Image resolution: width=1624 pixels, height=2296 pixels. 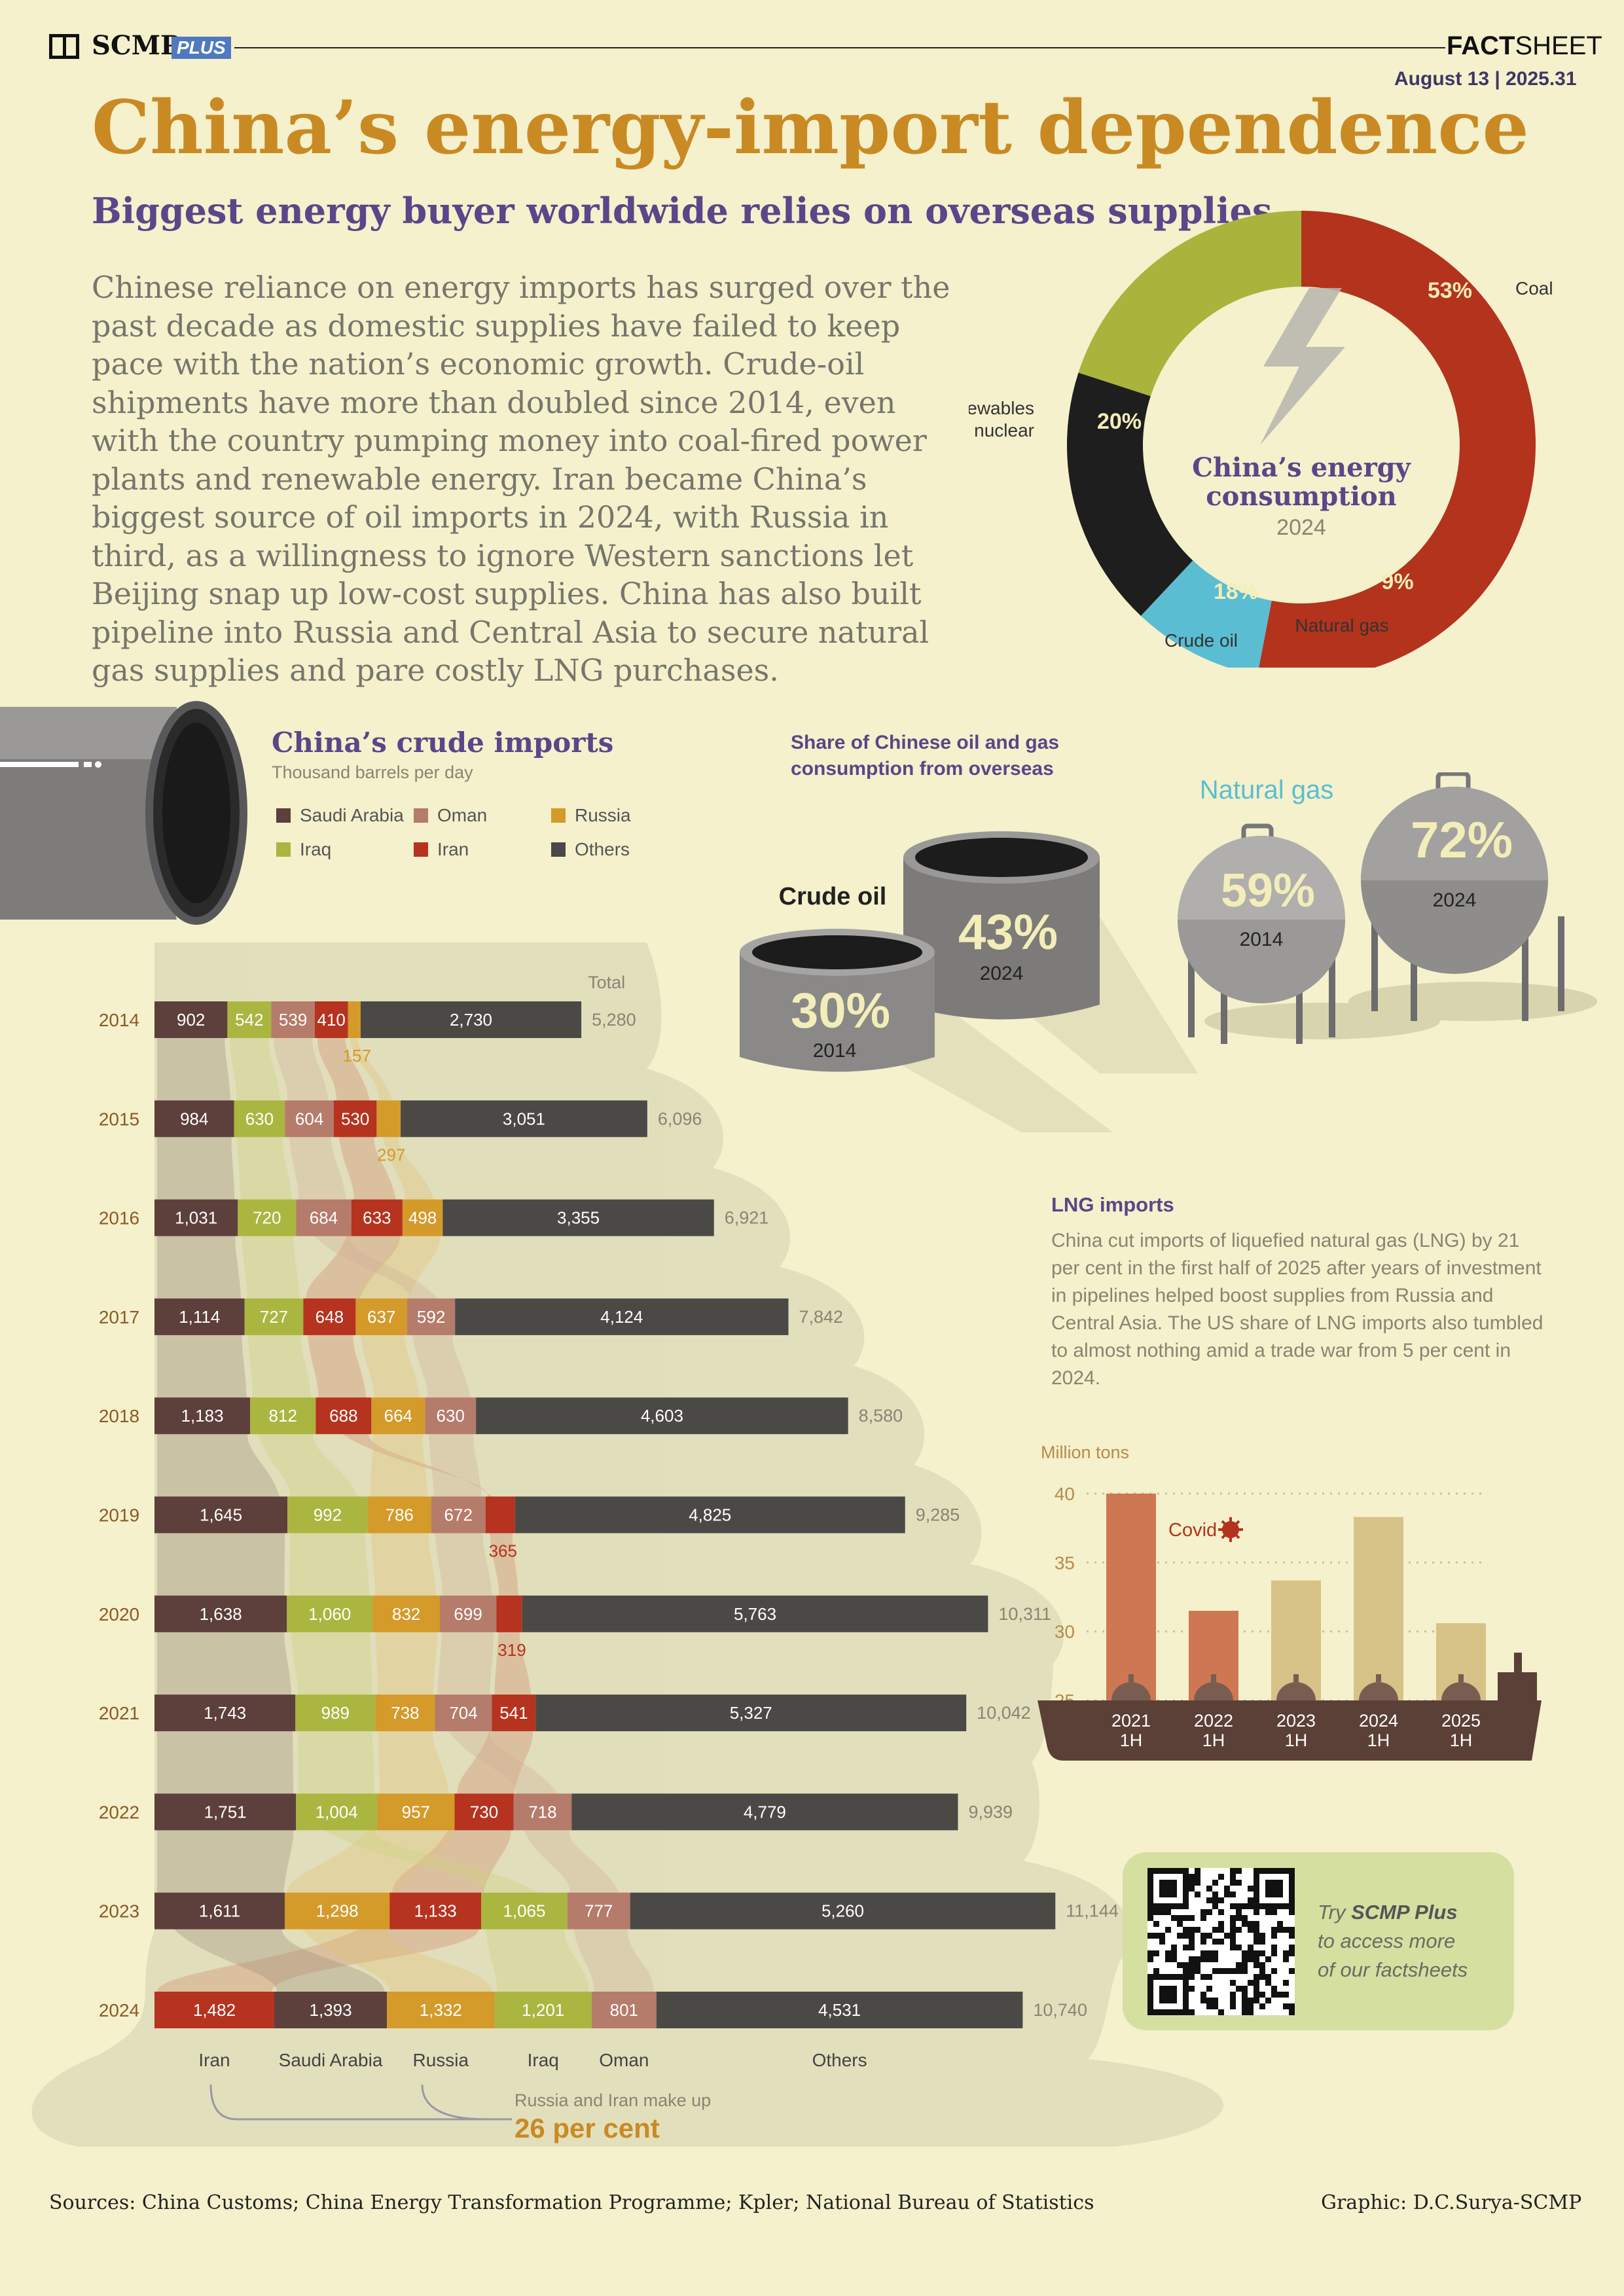 I want to click on header: SCMP PLUS FACTSHEET August 13 | 2025.31, so click(x=812, y=49).